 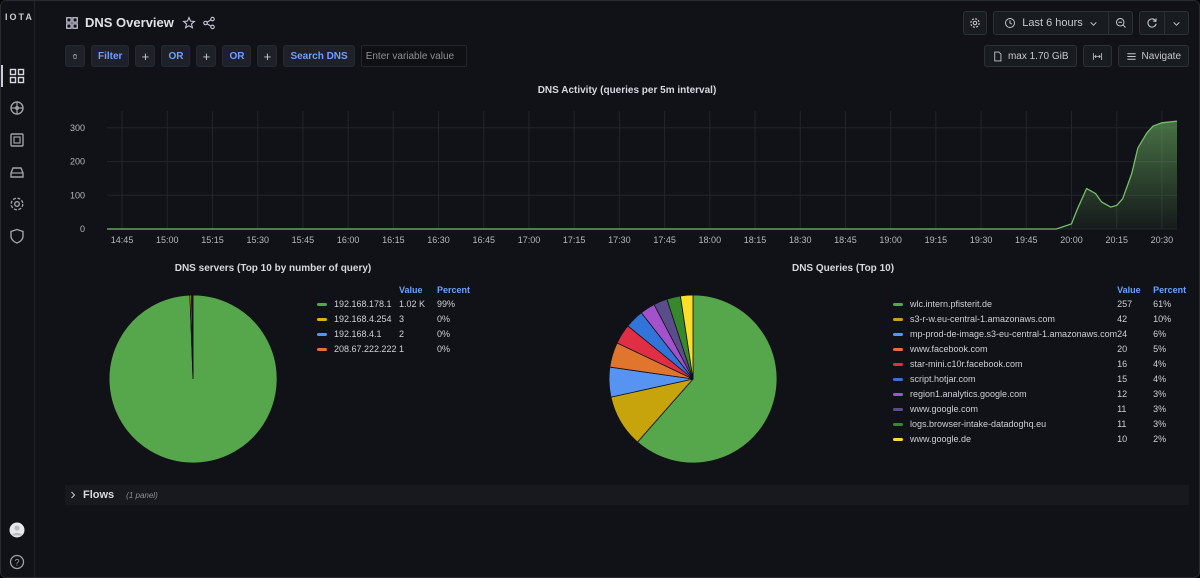 I want to click on x-tick-label: 17:30, so click(x=619, y=240).